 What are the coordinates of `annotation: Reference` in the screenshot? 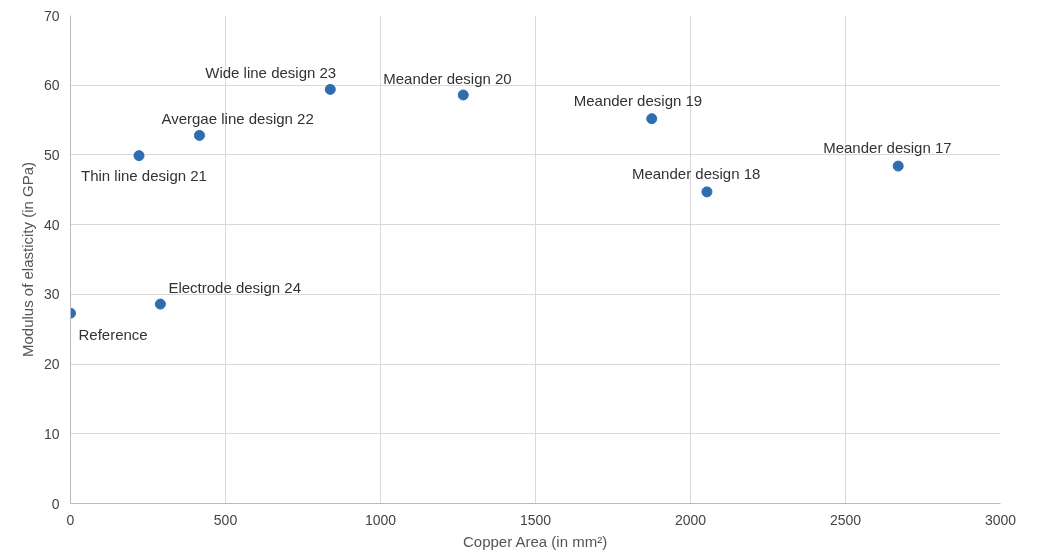 It's located at (113, 335).